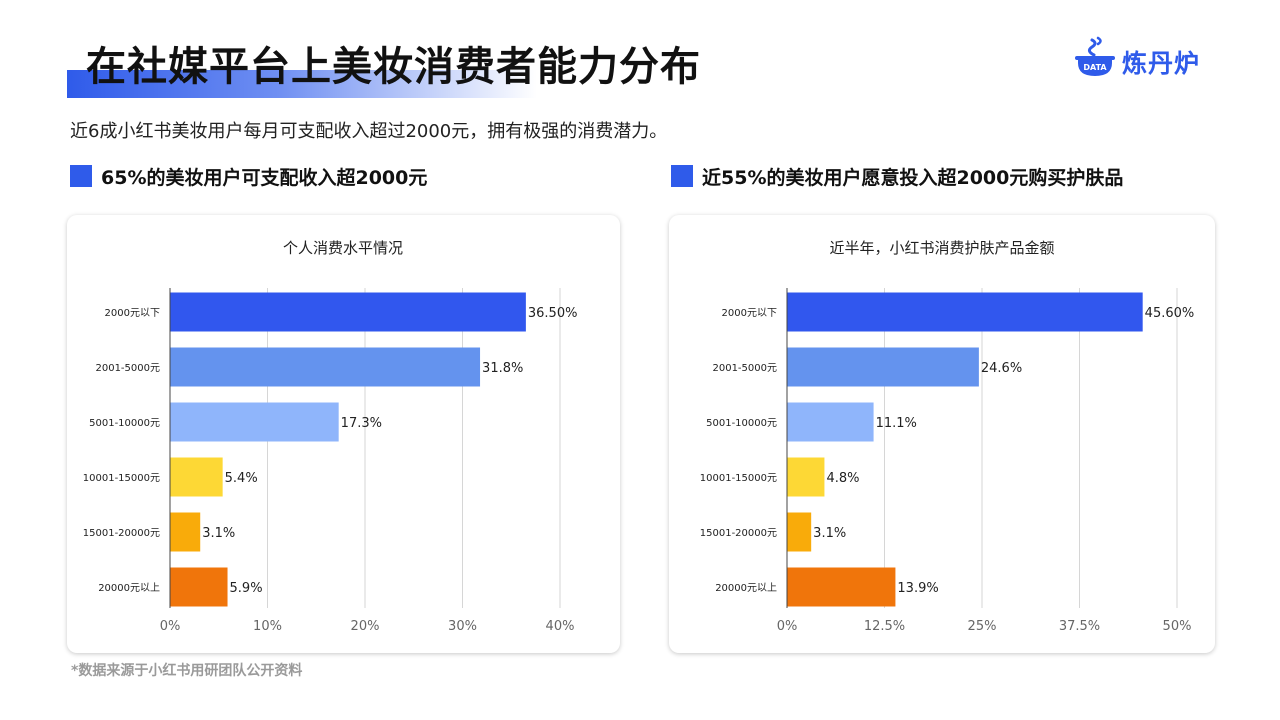  I want to click on brand-logo: DATA 炼丹炉, so click(1147, 61).